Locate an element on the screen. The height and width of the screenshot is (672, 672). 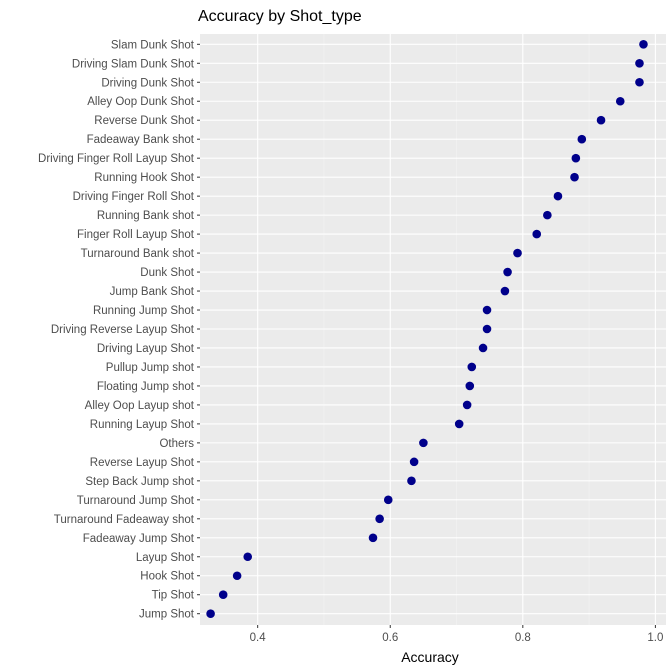
y-tick-label: Turnaround Jump Shot is located at coordinates (136, 501).